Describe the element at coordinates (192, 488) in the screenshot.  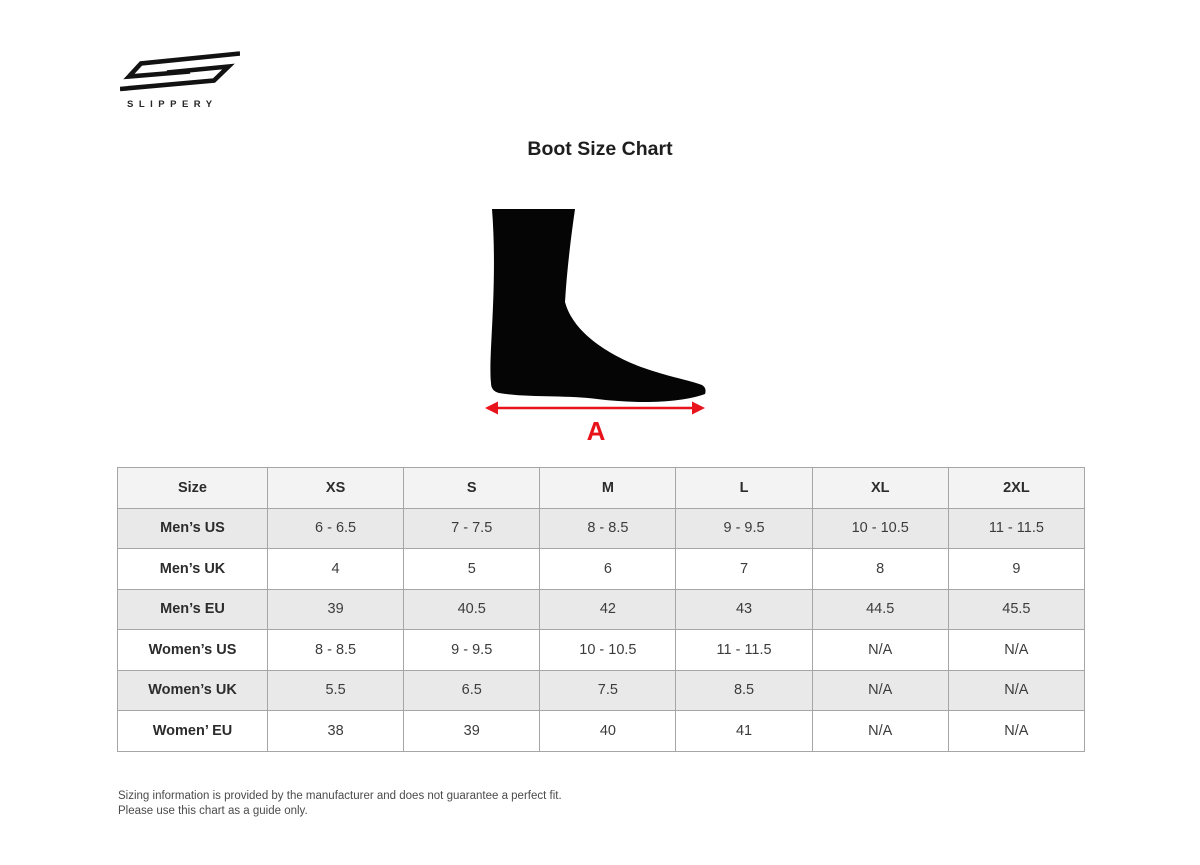
I see `column-header-size: Size` at that location.